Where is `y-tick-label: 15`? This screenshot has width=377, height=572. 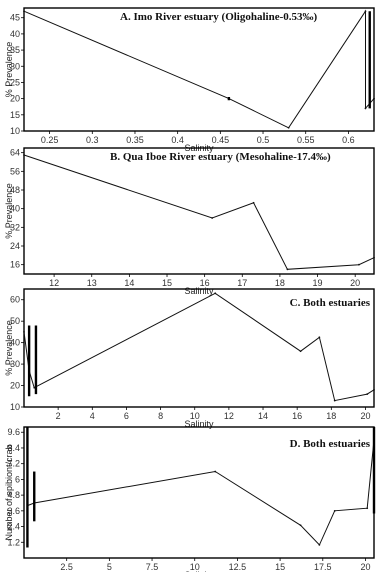
y-tick-label: 15 is located at coordinates (15, 115).